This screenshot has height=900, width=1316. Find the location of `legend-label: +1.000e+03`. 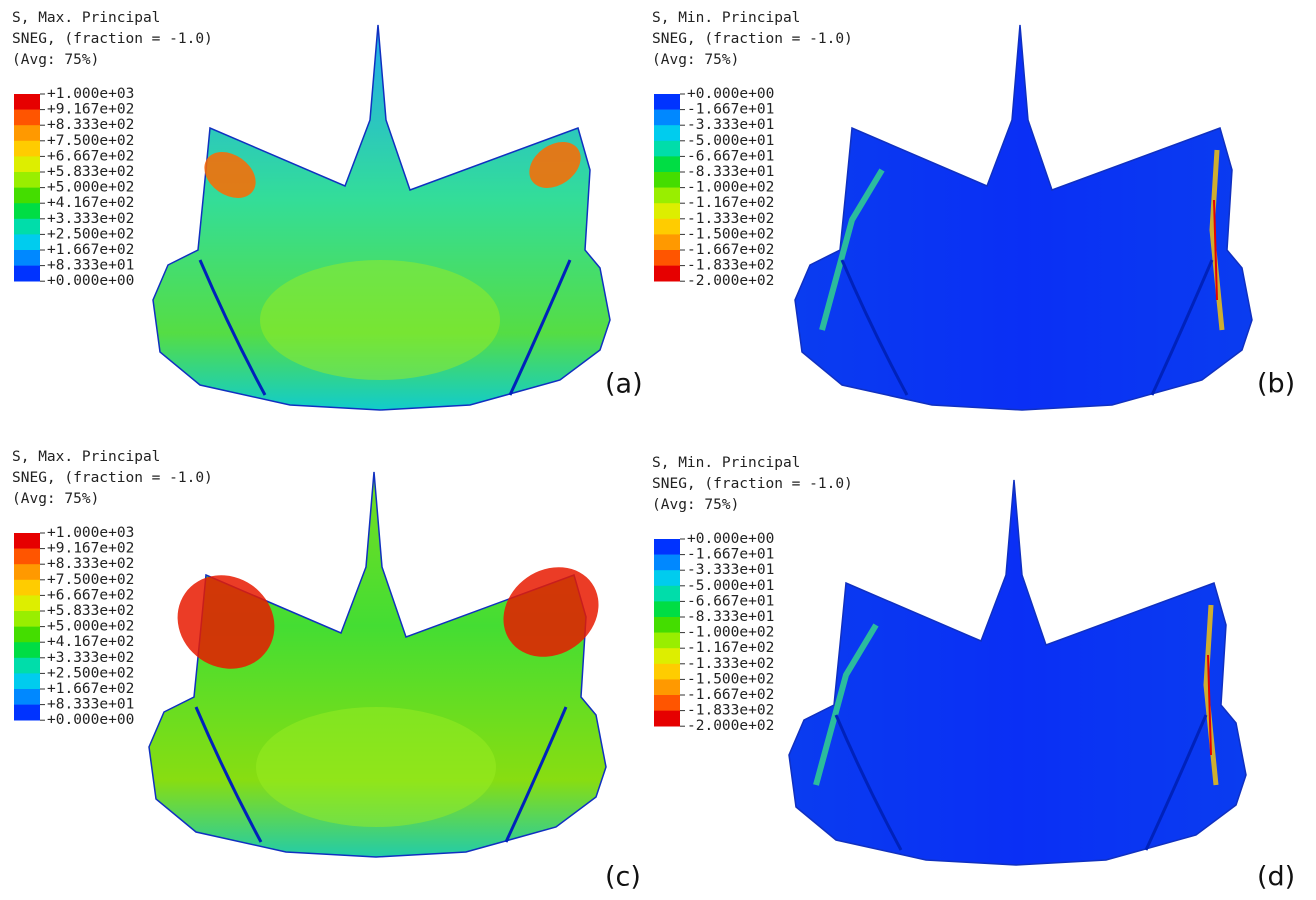

legend-label: +1.000e+03 is located at coordinates (90, 533).